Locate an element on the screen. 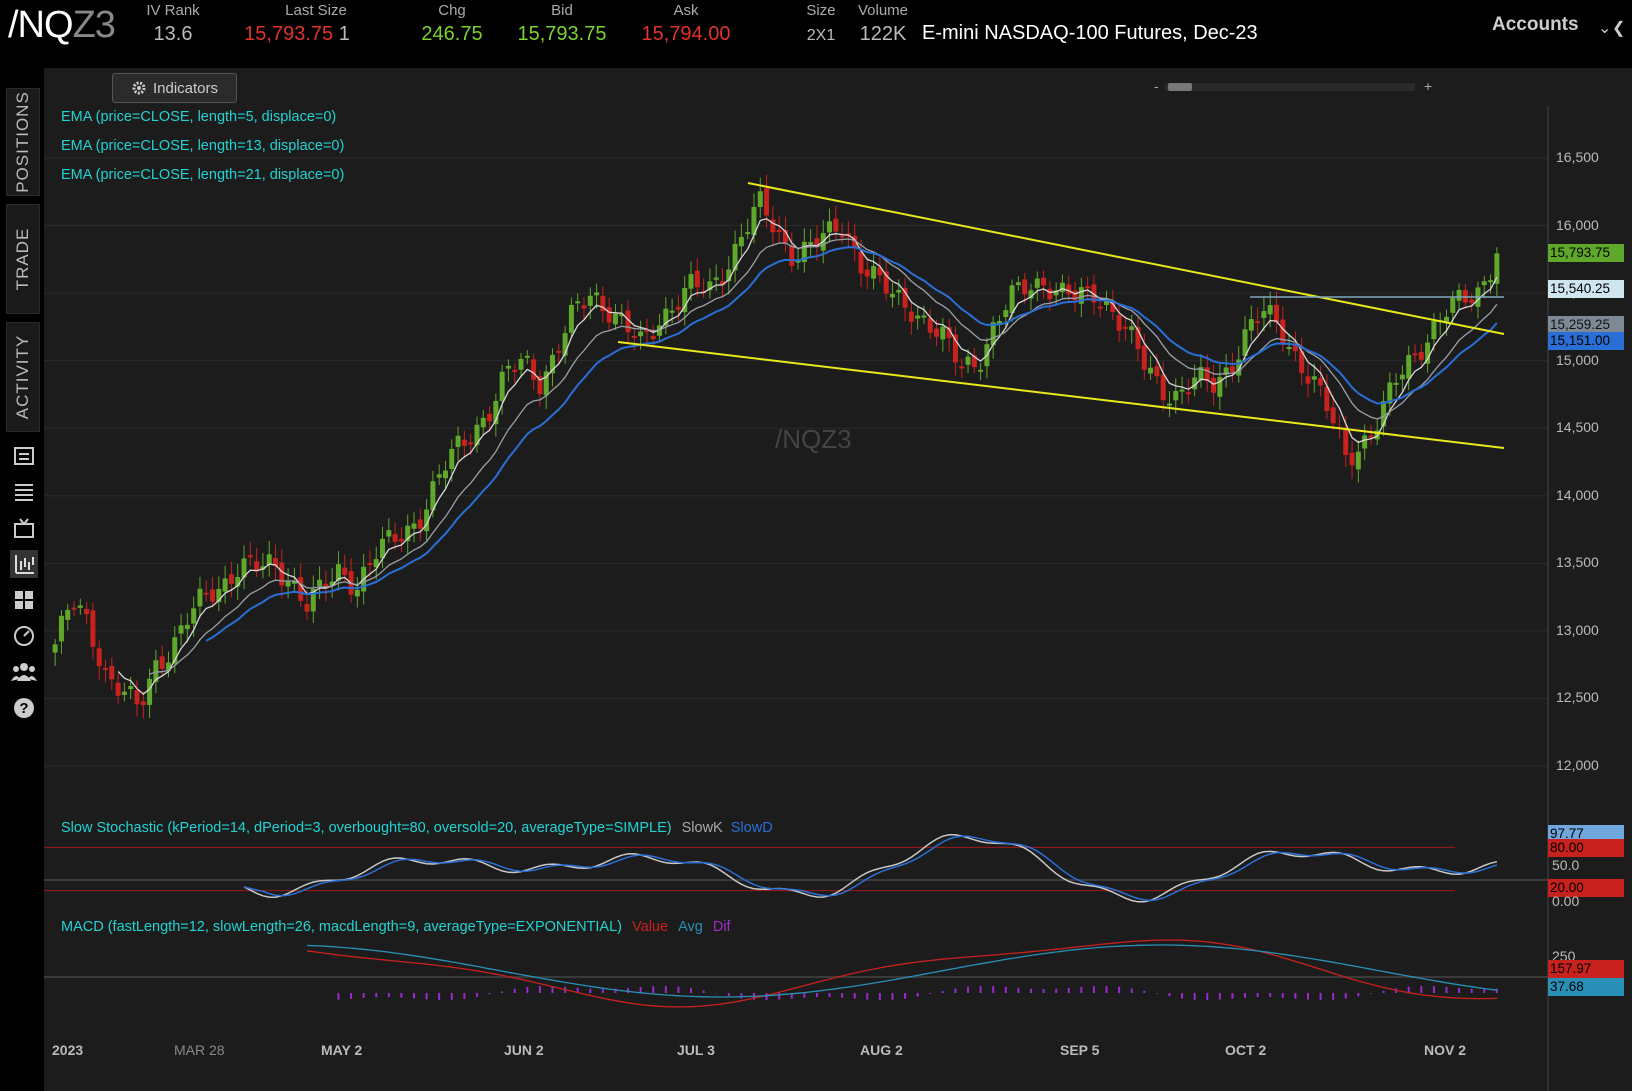 The image size is (1632, 1091). chart-icon is located at coordinates (24, 564).